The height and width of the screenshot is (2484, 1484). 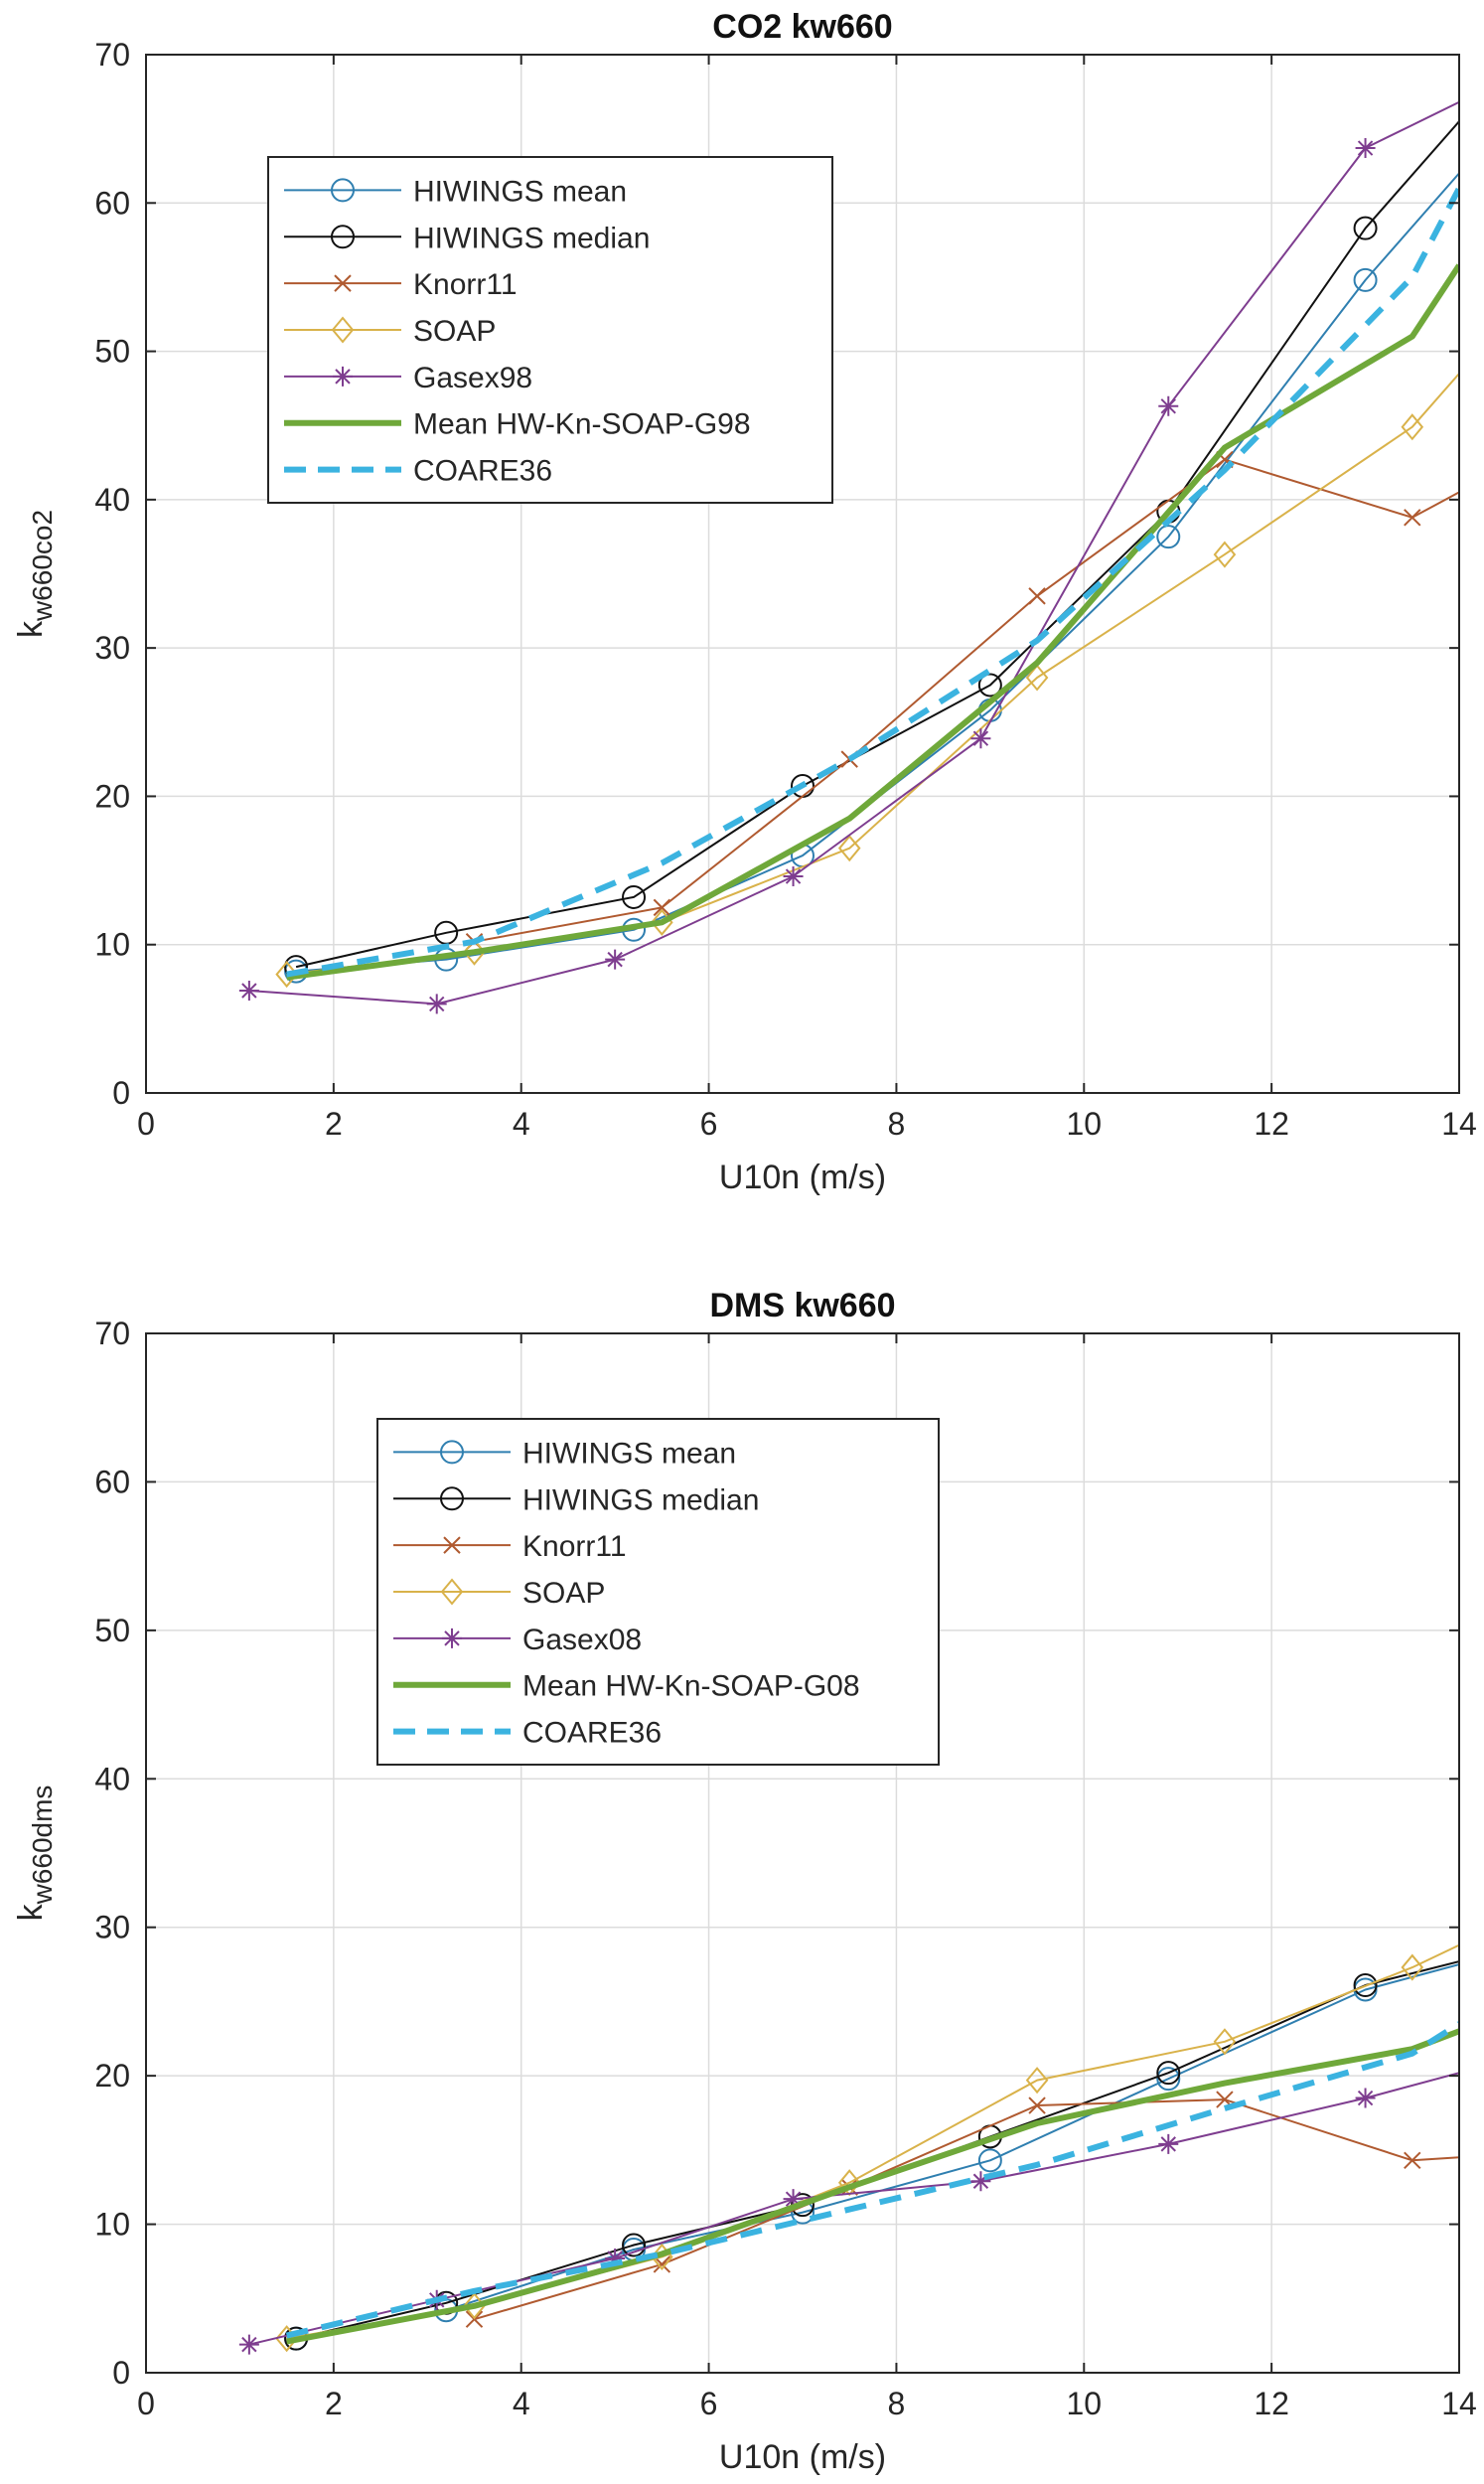 What do you see at coordinates (582, 1640) in the screenshot?
I see `legend-label: Gasex08` at bounding box center [582, 1640].